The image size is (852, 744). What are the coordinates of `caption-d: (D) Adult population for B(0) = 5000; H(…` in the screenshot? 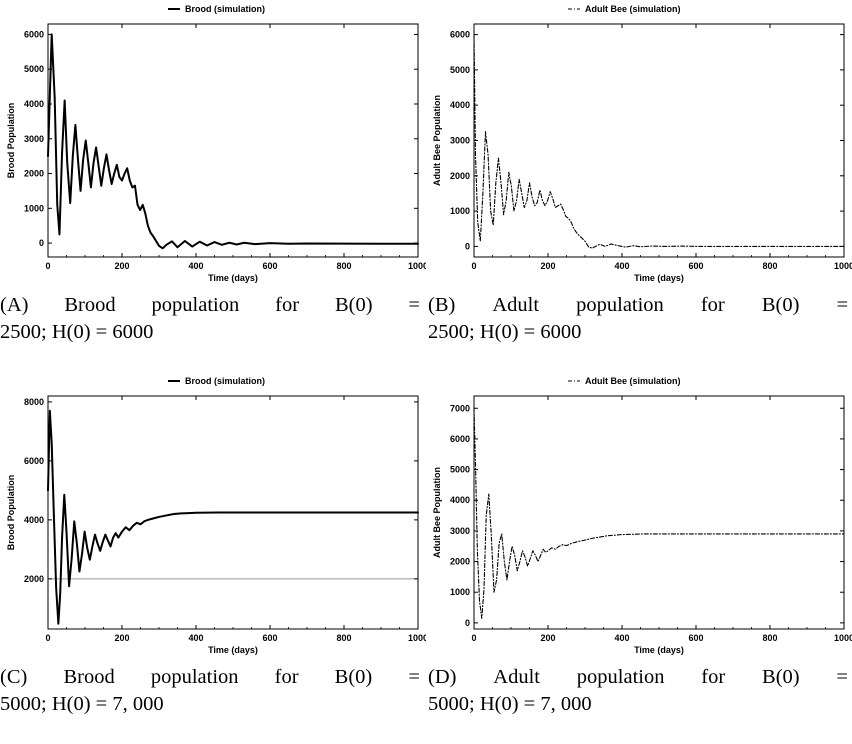 It's located at (638, 691).